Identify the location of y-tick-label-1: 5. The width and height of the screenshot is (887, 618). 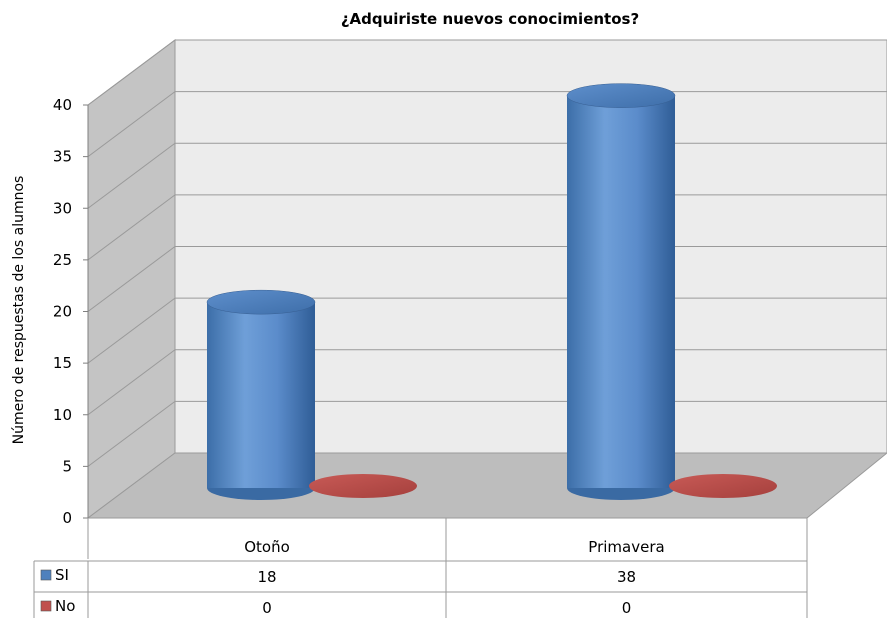
(67, 466).